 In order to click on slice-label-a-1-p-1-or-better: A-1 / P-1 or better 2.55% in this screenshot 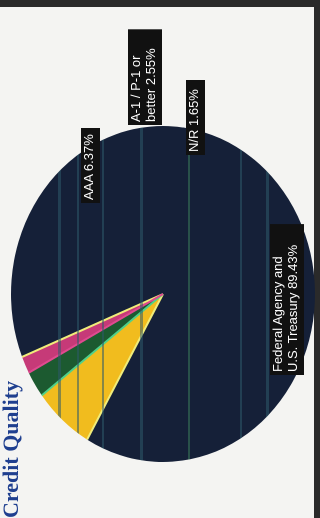, I will do `click(145, 77)`.